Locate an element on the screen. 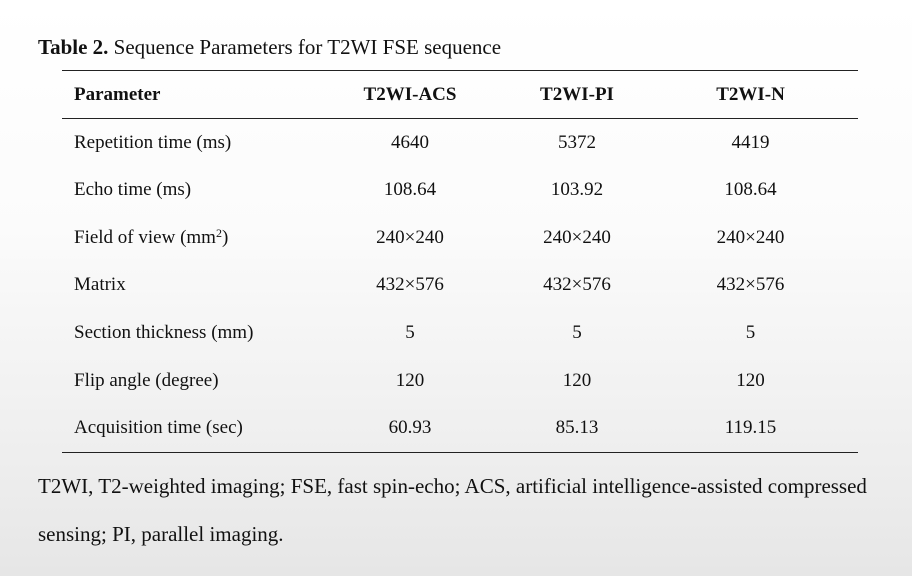  table-row: Flip angle (degree) 120 120 120 is located at coordinates (460, 381).